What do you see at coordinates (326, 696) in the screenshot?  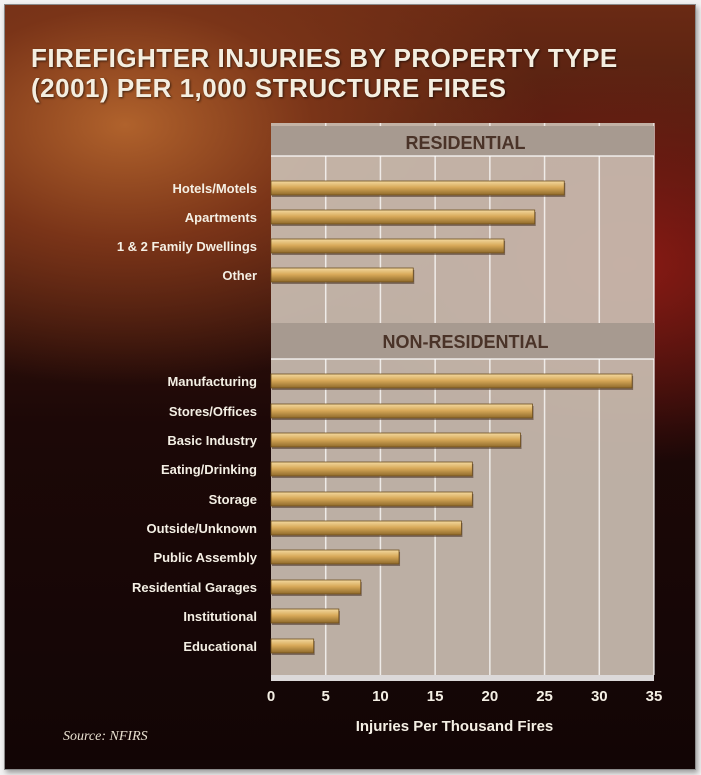 I see `x-tick-label: 5` at bounding box center [326, 696].